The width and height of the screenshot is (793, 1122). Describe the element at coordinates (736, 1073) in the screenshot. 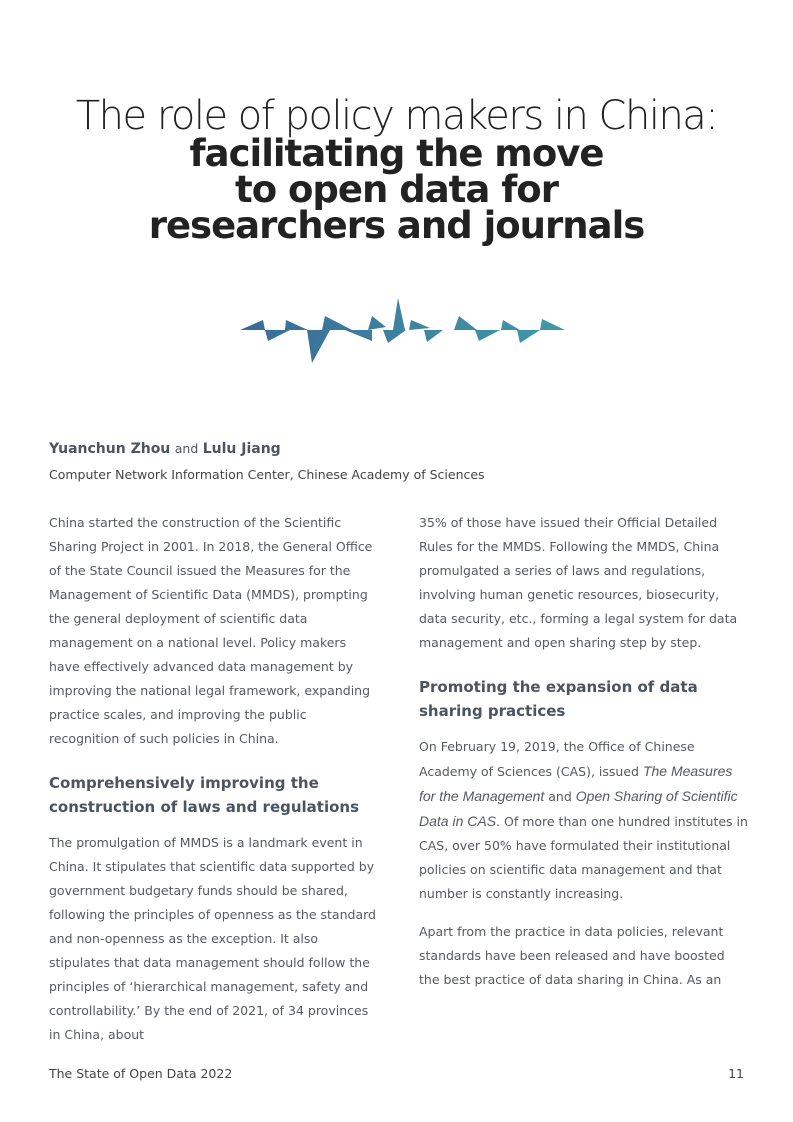

I see `page-number: 11` at that location.